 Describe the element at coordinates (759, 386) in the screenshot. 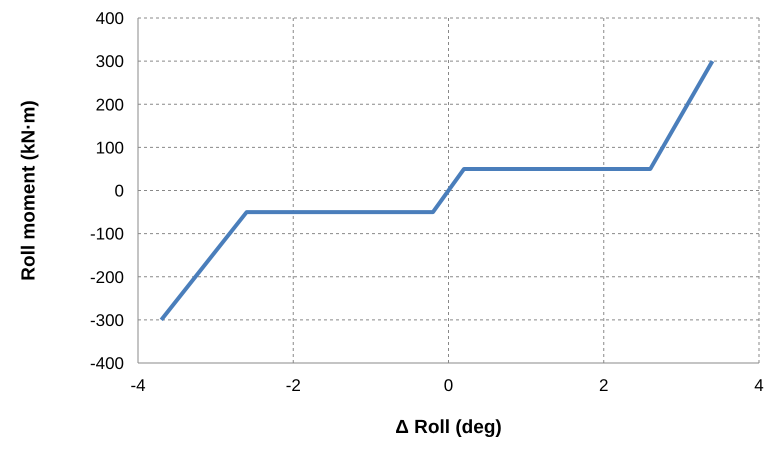

I see `x-tick-label: 4` at that location.